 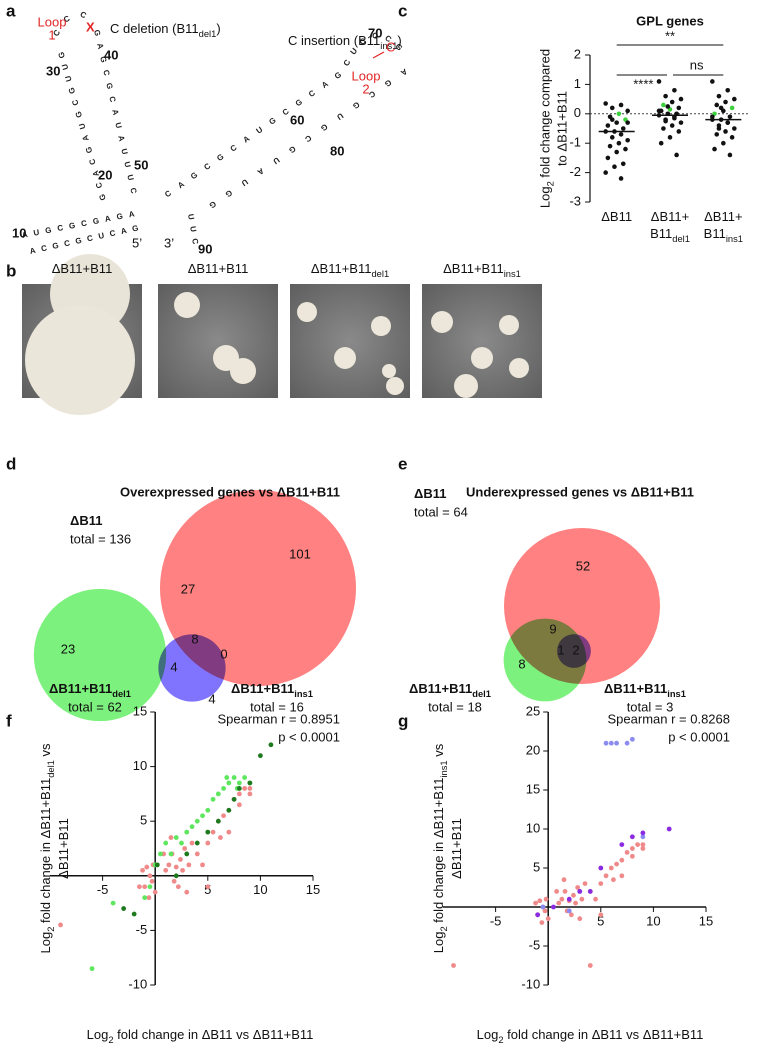 I want to click on significance-label: **, so click(x=670, y=35).